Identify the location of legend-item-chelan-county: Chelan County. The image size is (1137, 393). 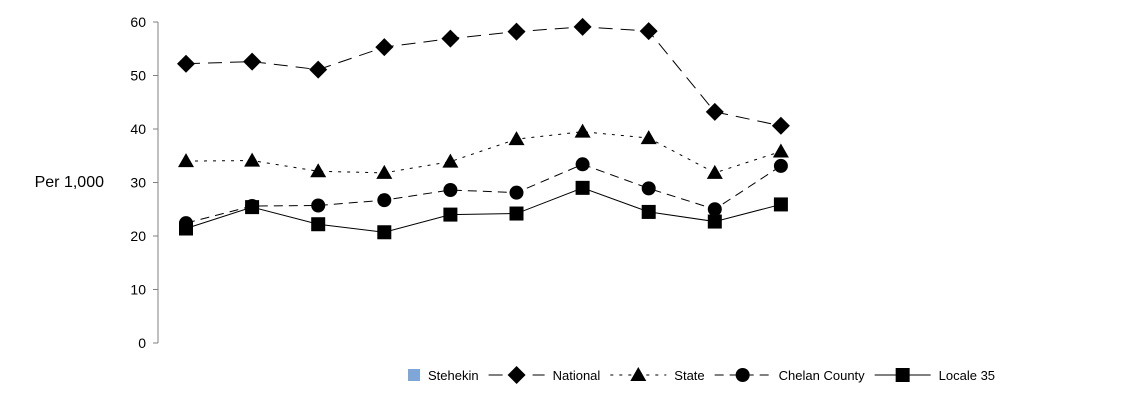
(789, 375).